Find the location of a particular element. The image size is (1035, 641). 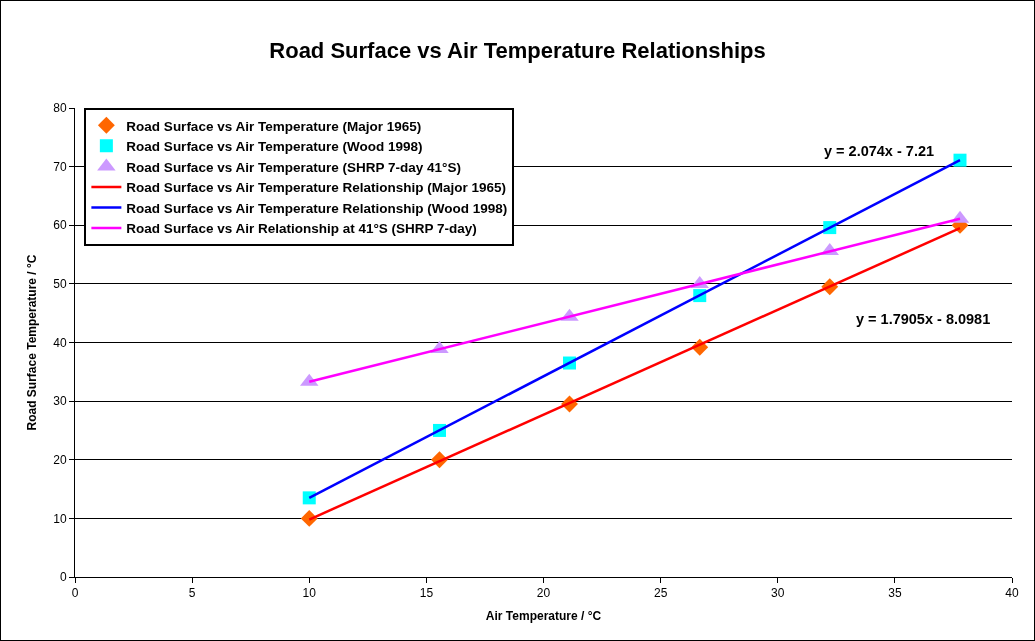

legend-label: Road Surface vs Air Relationship at 41°S (SHRP 7-day) is located at coordinates (301, 229).